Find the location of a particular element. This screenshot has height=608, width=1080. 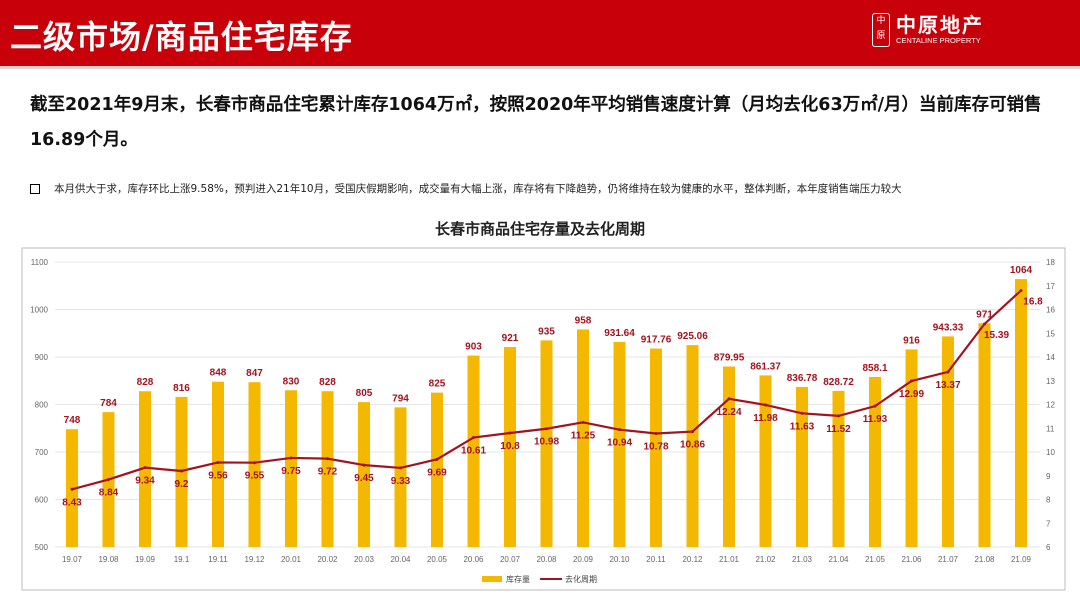

y-left-tick-label: 600 is located at coordinates (42, 500).